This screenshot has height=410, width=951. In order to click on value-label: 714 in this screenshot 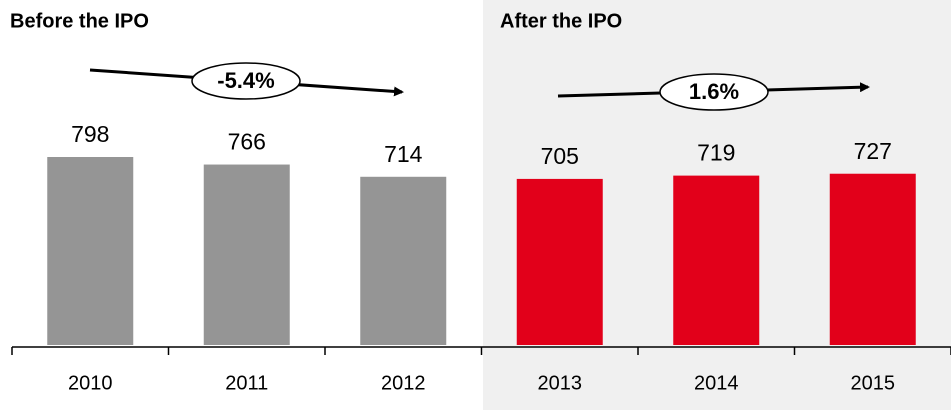, I will do `click(403, 154)`.